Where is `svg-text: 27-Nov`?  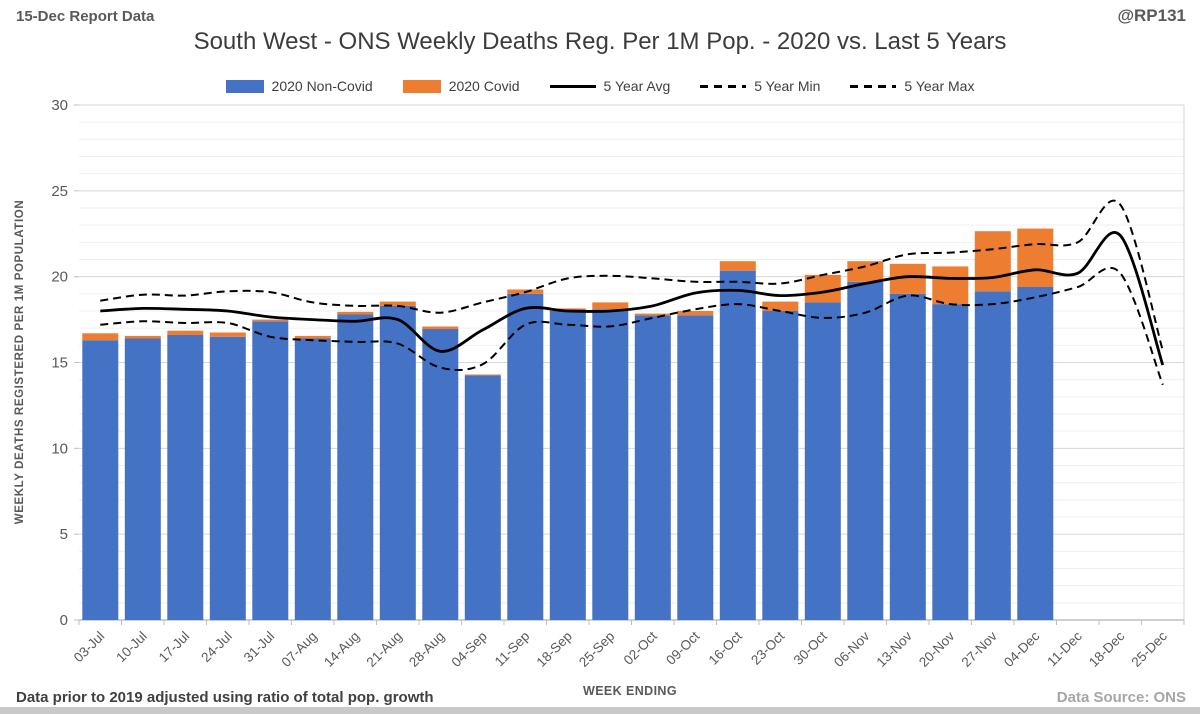 svg-text: 27-Nov is located at coordinates (980, 649).